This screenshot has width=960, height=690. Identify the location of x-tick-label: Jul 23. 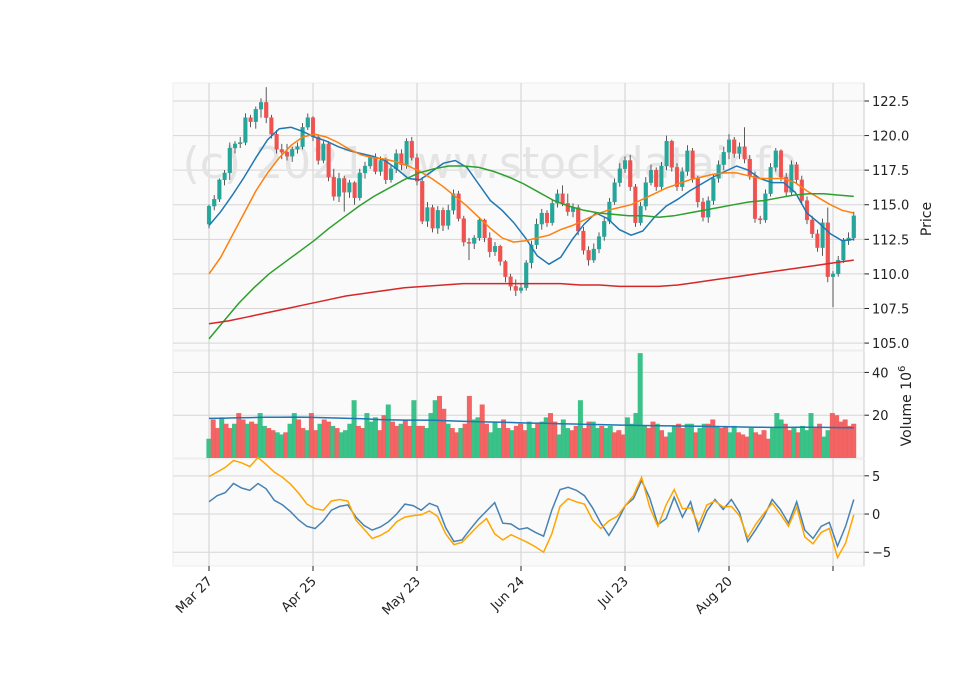
(613, 592).